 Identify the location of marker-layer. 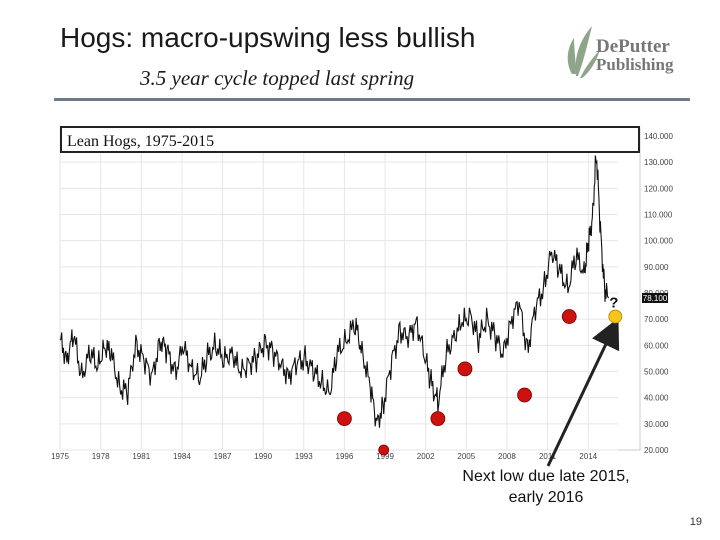
(480, 382).